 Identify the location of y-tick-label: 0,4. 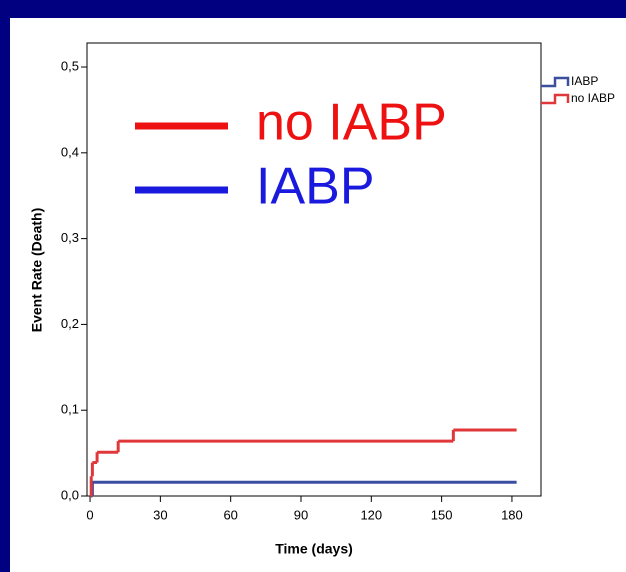
(70, 151).